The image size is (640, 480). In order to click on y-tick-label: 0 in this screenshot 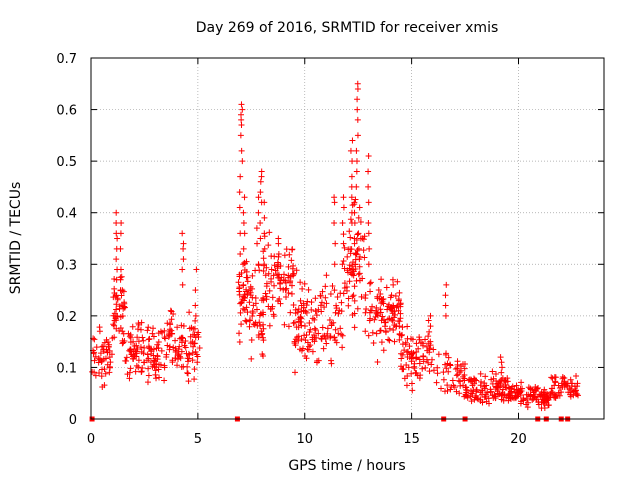, I will do `click(73, 420)`.